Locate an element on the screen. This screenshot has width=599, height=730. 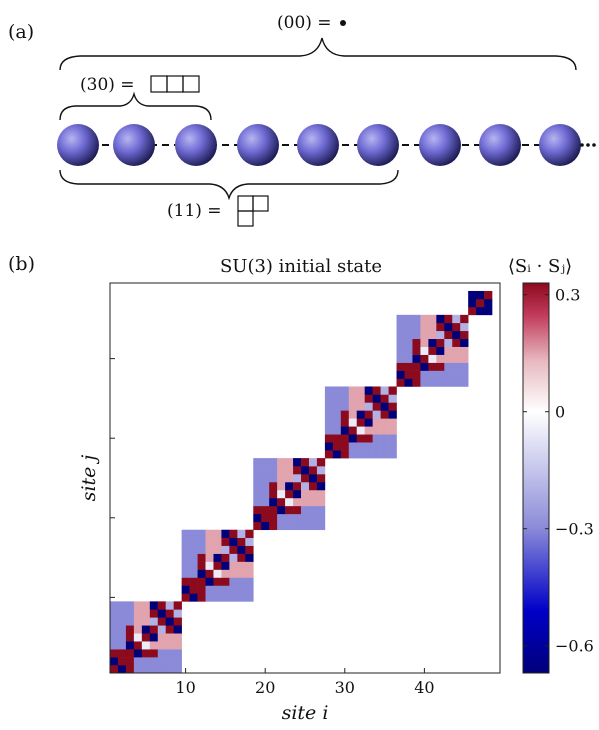
x-tick-label: 30 is located at coordinates (345, 687).